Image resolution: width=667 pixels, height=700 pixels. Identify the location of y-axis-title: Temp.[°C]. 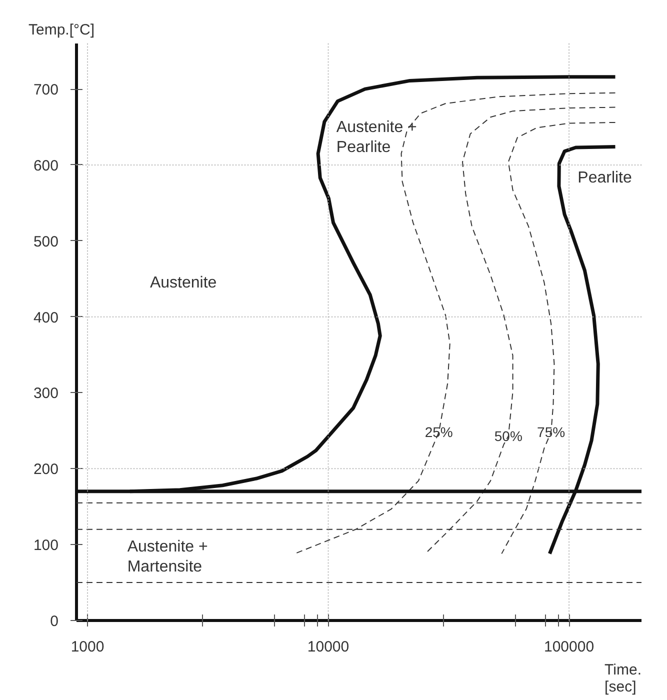
(61, 30).